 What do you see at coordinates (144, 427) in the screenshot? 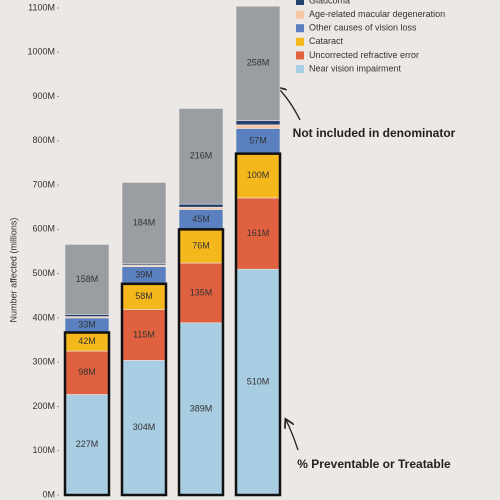
I see `value-label: 304M` at bounding box center [144, 427].